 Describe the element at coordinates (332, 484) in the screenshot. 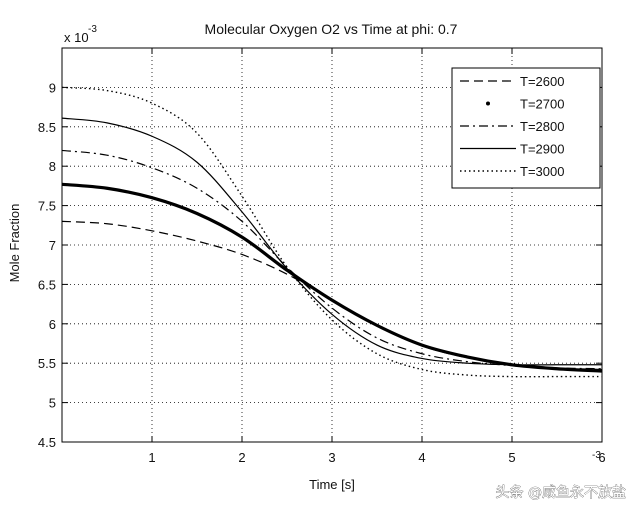

I see `x-axis-label: Time [s]` at that location.